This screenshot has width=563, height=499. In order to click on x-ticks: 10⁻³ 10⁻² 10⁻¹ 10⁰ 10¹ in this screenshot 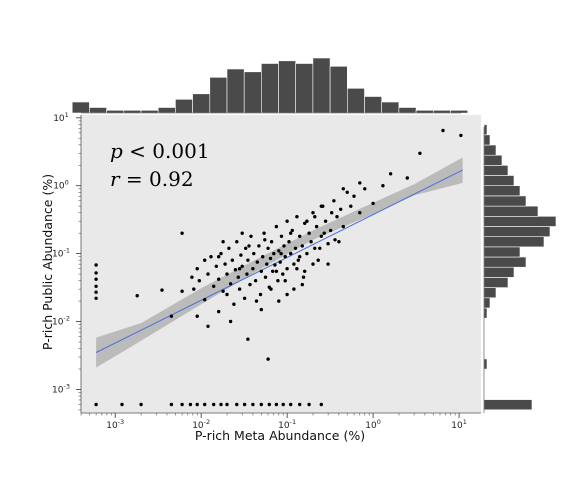, I will do `click(273, 422)`.